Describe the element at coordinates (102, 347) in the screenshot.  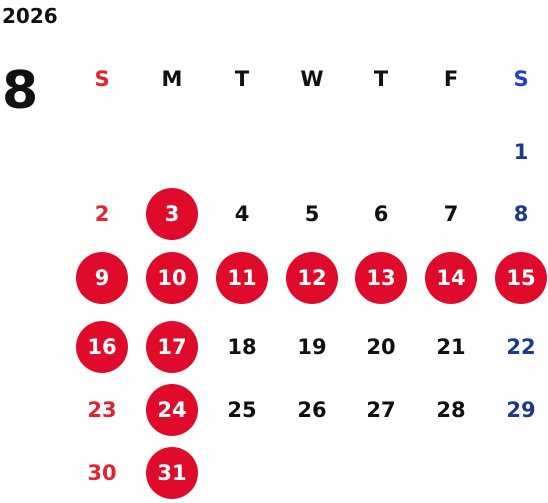
I see `day-cell-holiday: 16` at that location.